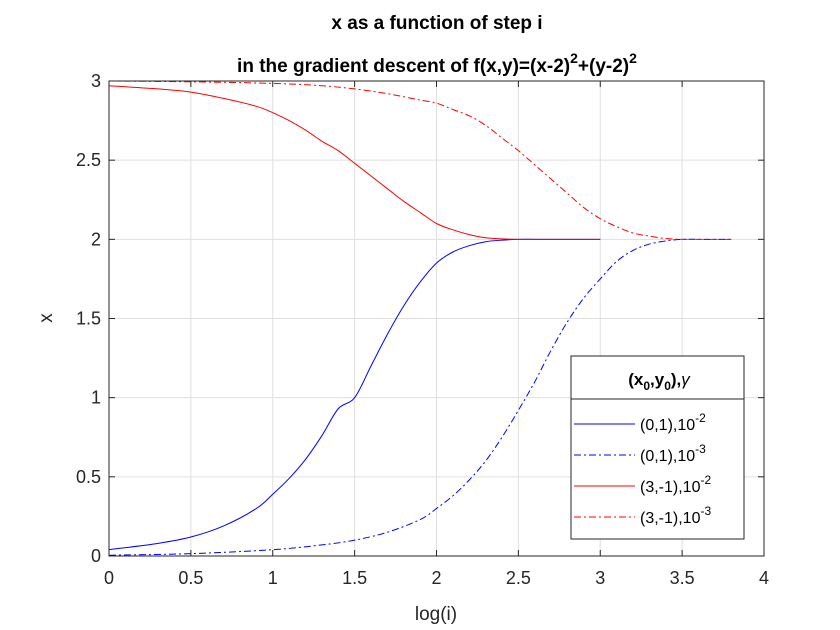 The width and height of the screenshot is (840, 630). Describe the element at coordinates (682, 578) in the screenshot. I see `x-tick-label: 3.5` at that location.